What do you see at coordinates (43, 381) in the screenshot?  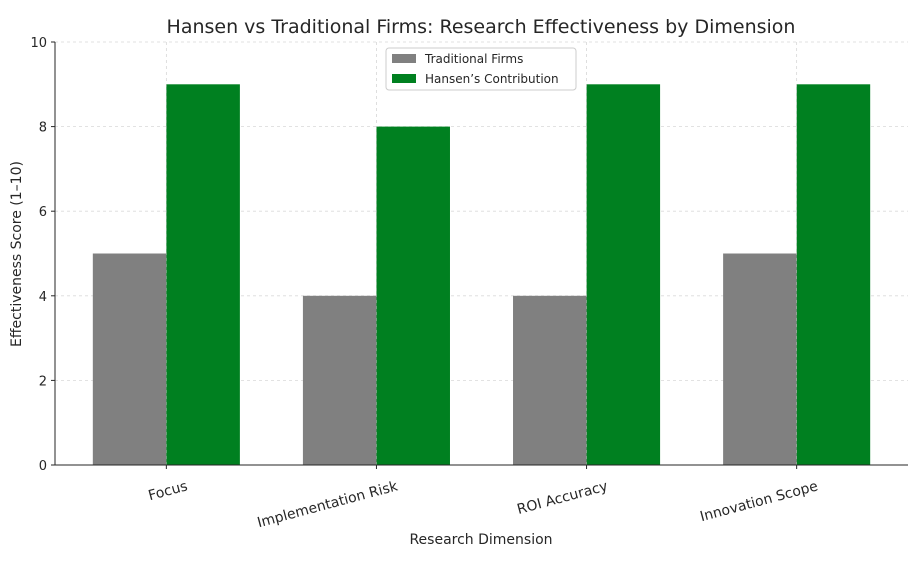 I see `y-tick-label: 2` at bounding box center [43, 381].